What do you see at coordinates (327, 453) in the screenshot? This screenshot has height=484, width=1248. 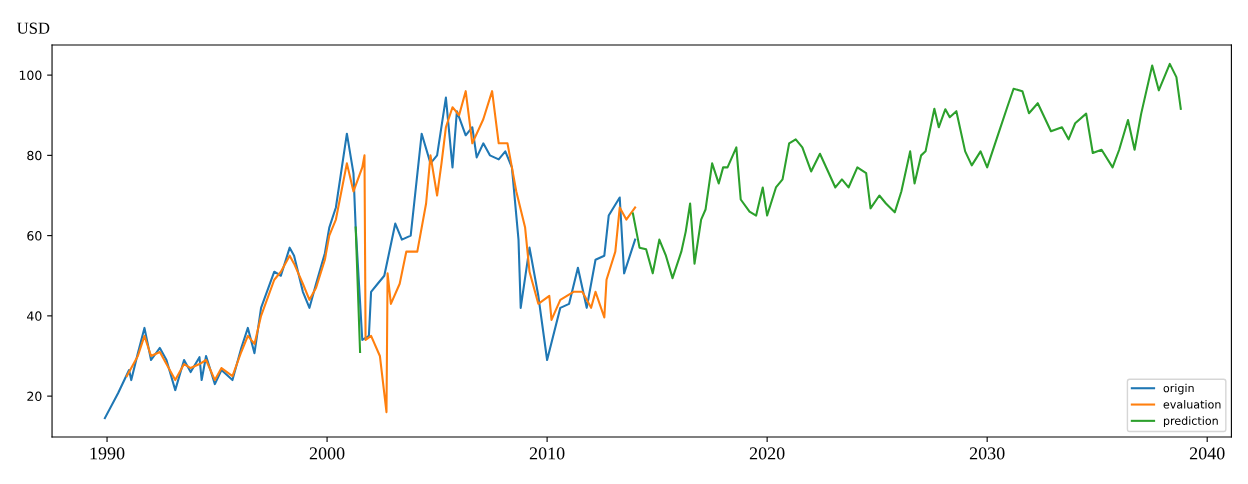 I see `x-tick-label: 2000` at bounding box center [327, 453].